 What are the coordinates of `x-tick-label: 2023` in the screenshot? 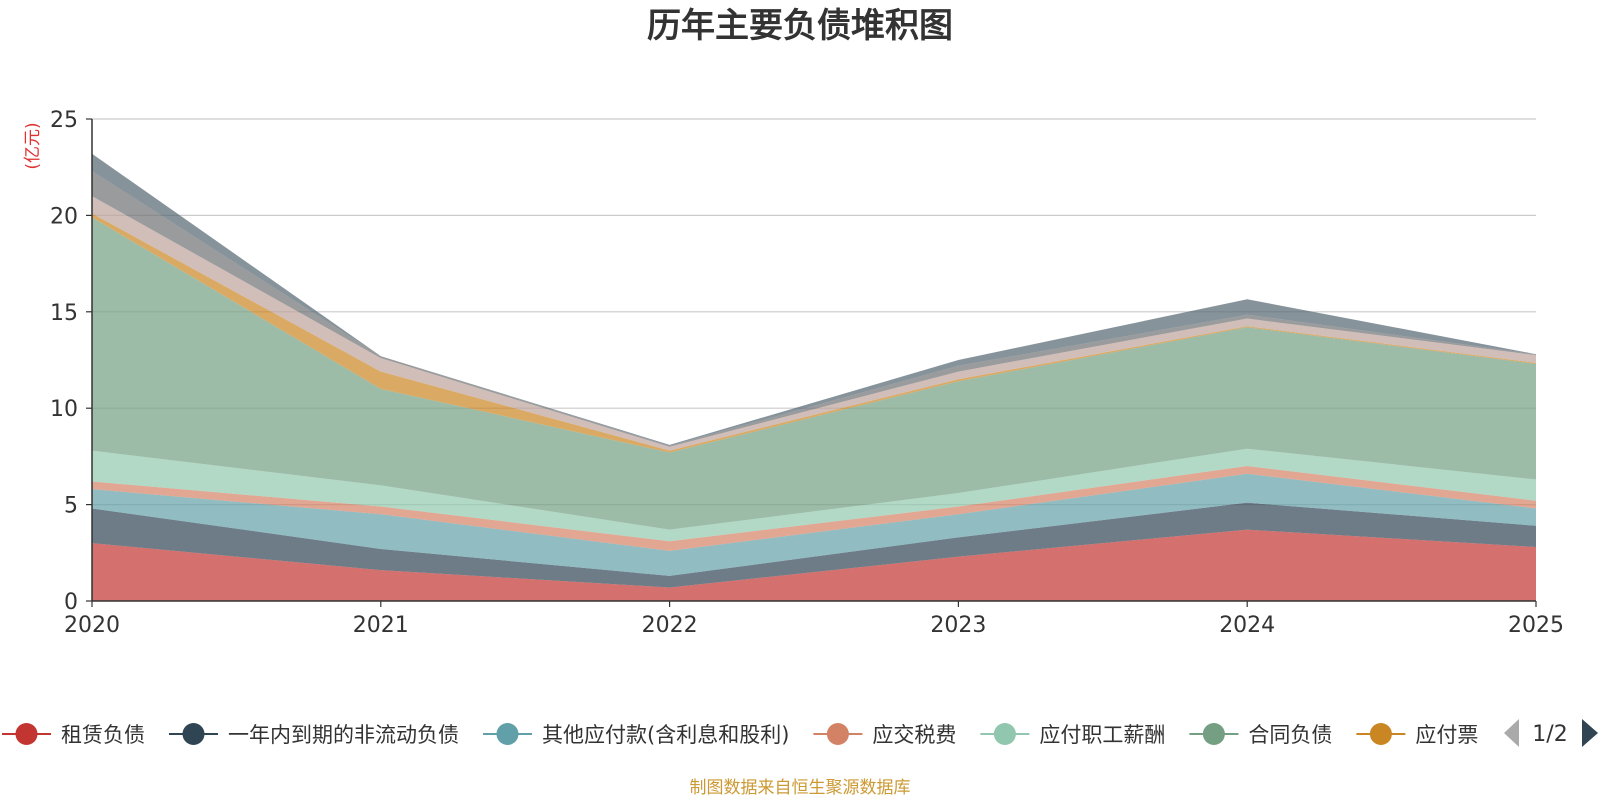 It's located at (958, 625).